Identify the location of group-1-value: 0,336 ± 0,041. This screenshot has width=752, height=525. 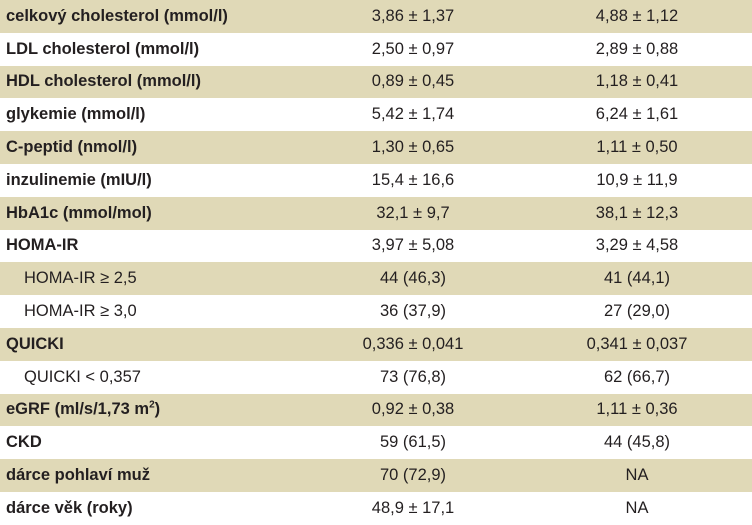
(413, 343).